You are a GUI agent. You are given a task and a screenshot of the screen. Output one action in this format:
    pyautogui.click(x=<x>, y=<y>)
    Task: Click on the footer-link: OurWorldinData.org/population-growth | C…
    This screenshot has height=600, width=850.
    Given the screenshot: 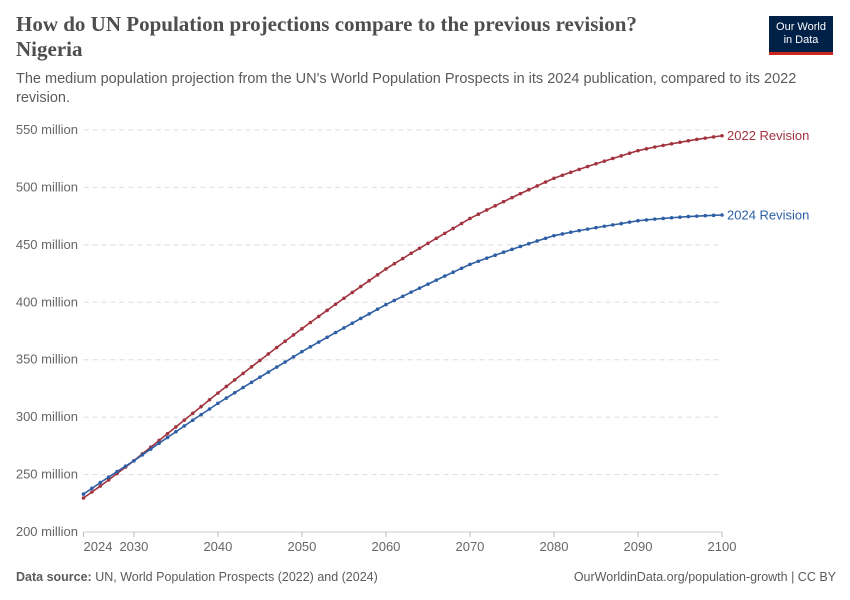 What is the action you would take?
    pyautogui.click(x=704, y=577)
    